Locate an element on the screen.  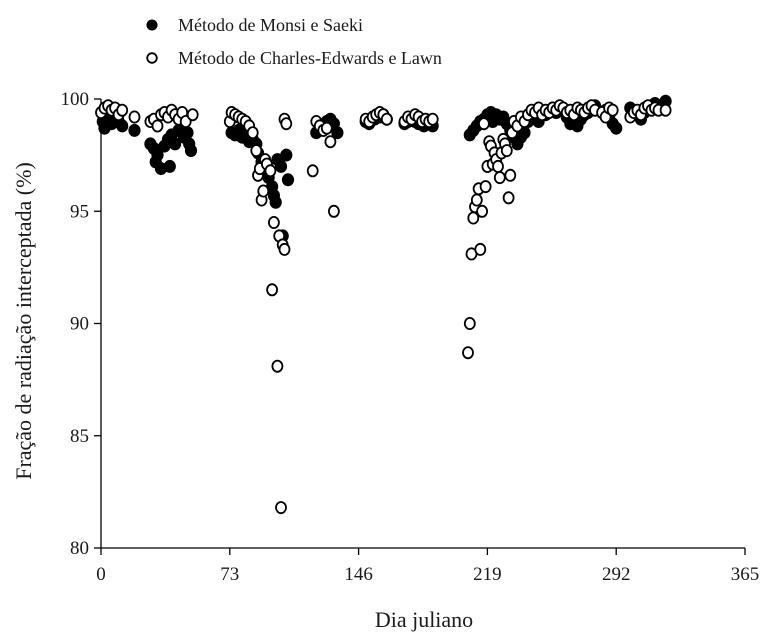
y-tick-label: 80 is located at coordinates (79, 548).